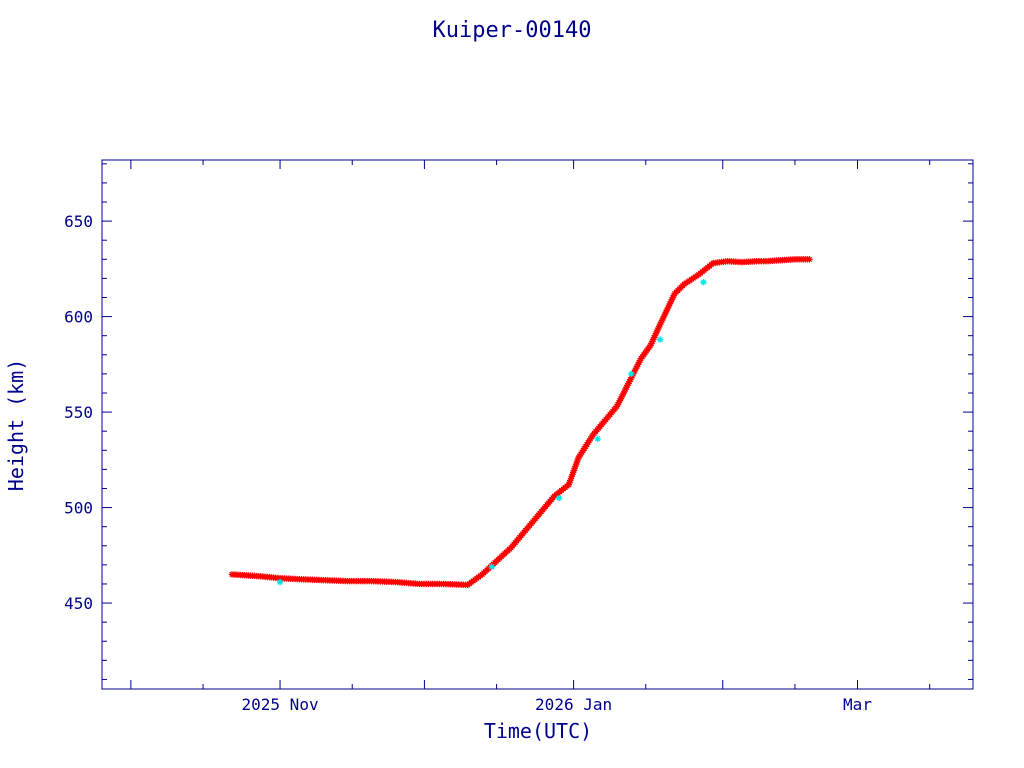 This screenshot has height=768, width=1024. What do you see at coordinates (78, 603) in the screenshot?
I see `y-tick-label: 450` at bounding box center [78, 603].